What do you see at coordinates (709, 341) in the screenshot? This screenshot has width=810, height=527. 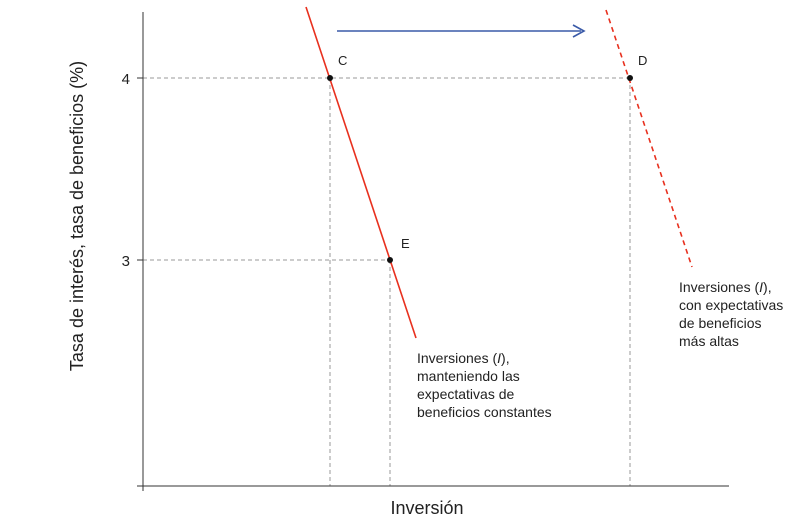 I see `annotation-line: más altas` at bounding box center [709, 341].